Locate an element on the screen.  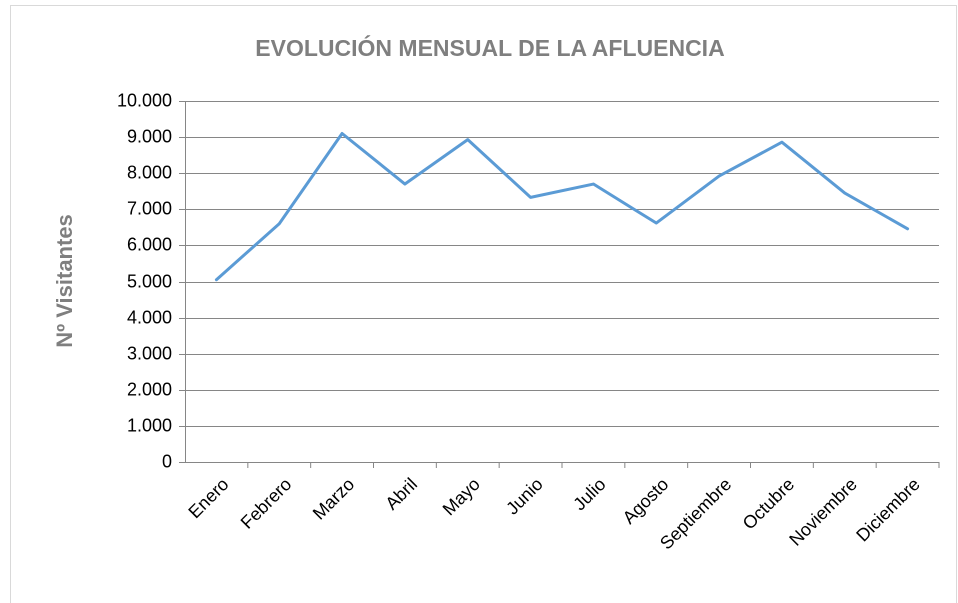
y-tick-label: 5.000 is located at coordinates (149, 281).